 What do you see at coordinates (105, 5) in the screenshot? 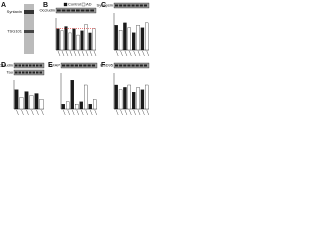
I see `blot-label: Synapsin` at bounding box center [105, 5].